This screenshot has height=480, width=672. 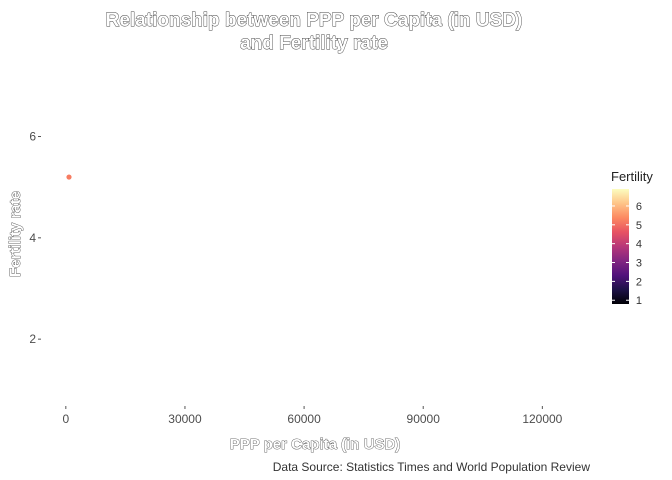 I want to click on legend-tick-label: 2, so click(x=639, y=282).